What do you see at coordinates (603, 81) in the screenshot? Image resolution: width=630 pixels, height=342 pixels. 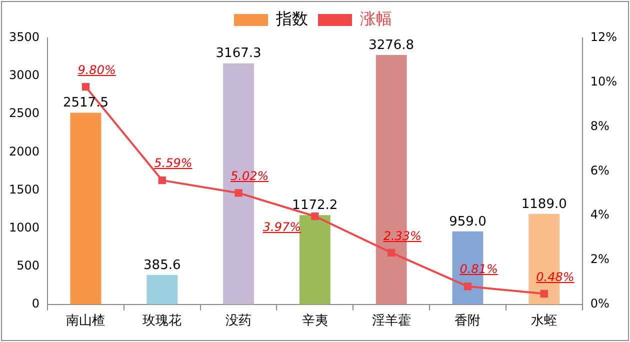 I see `y2-tick-label: 10%` at bounding box center [603, 81].